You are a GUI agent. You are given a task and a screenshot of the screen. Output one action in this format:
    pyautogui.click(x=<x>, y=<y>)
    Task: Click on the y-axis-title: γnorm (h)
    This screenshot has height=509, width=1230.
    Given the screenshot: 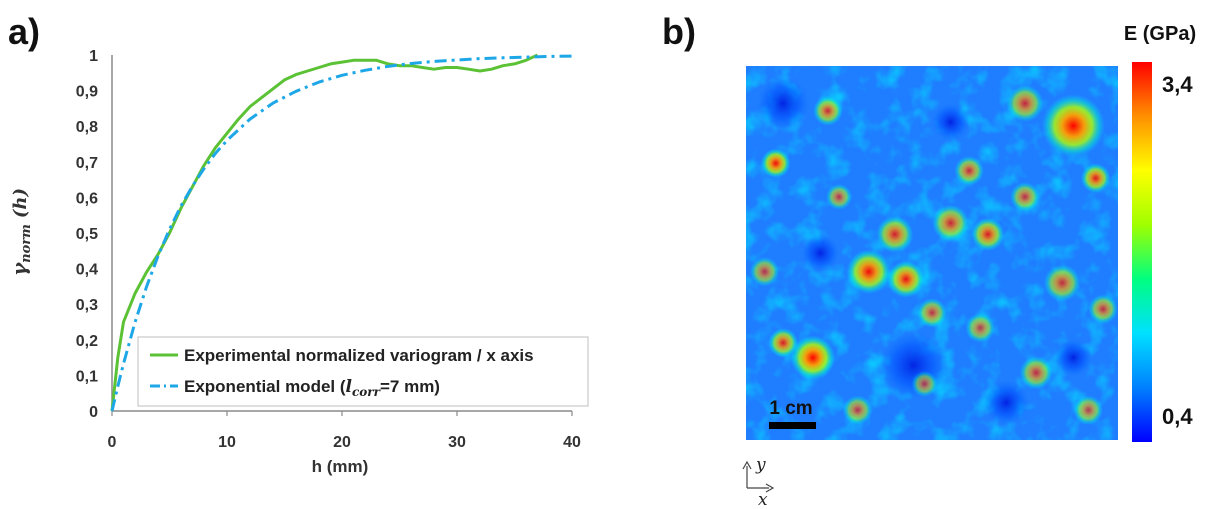 What is the action you would take?
    pyautogui.click(x=20, y=232)
    